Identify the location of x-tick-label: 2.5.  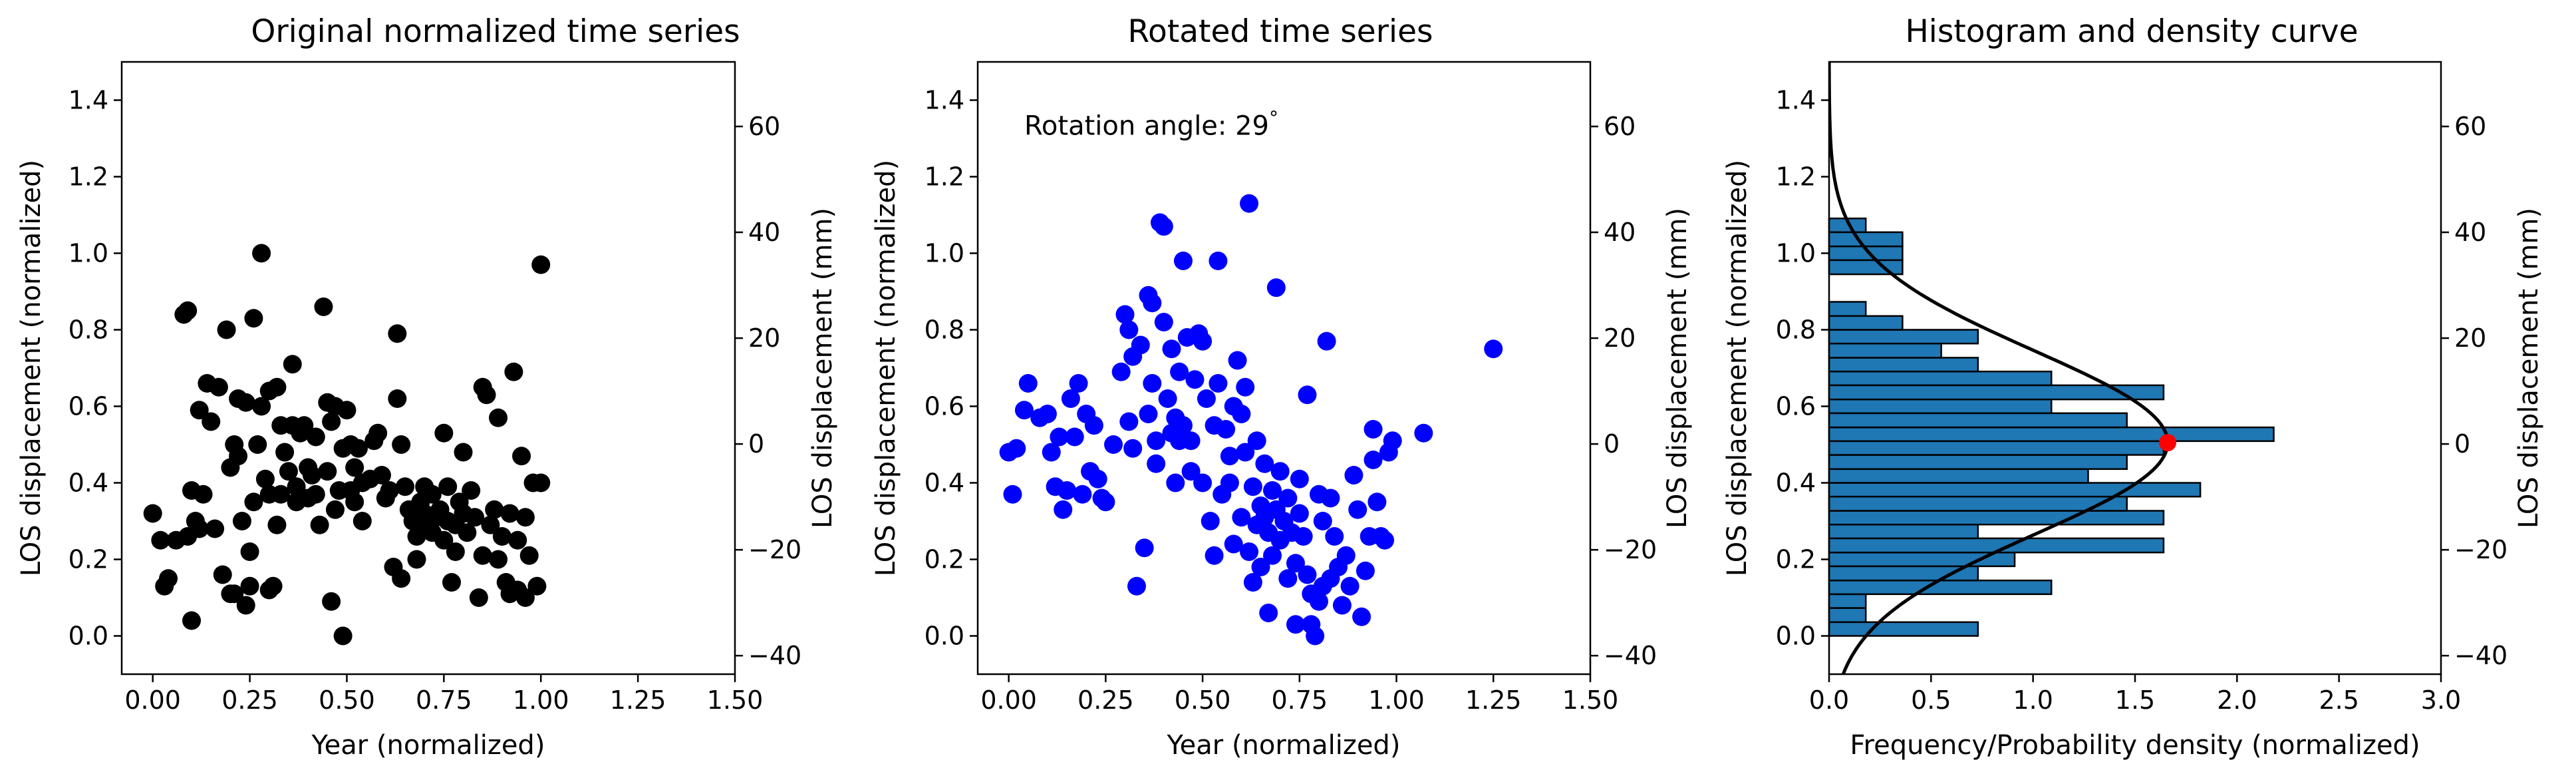
(2339, 700).